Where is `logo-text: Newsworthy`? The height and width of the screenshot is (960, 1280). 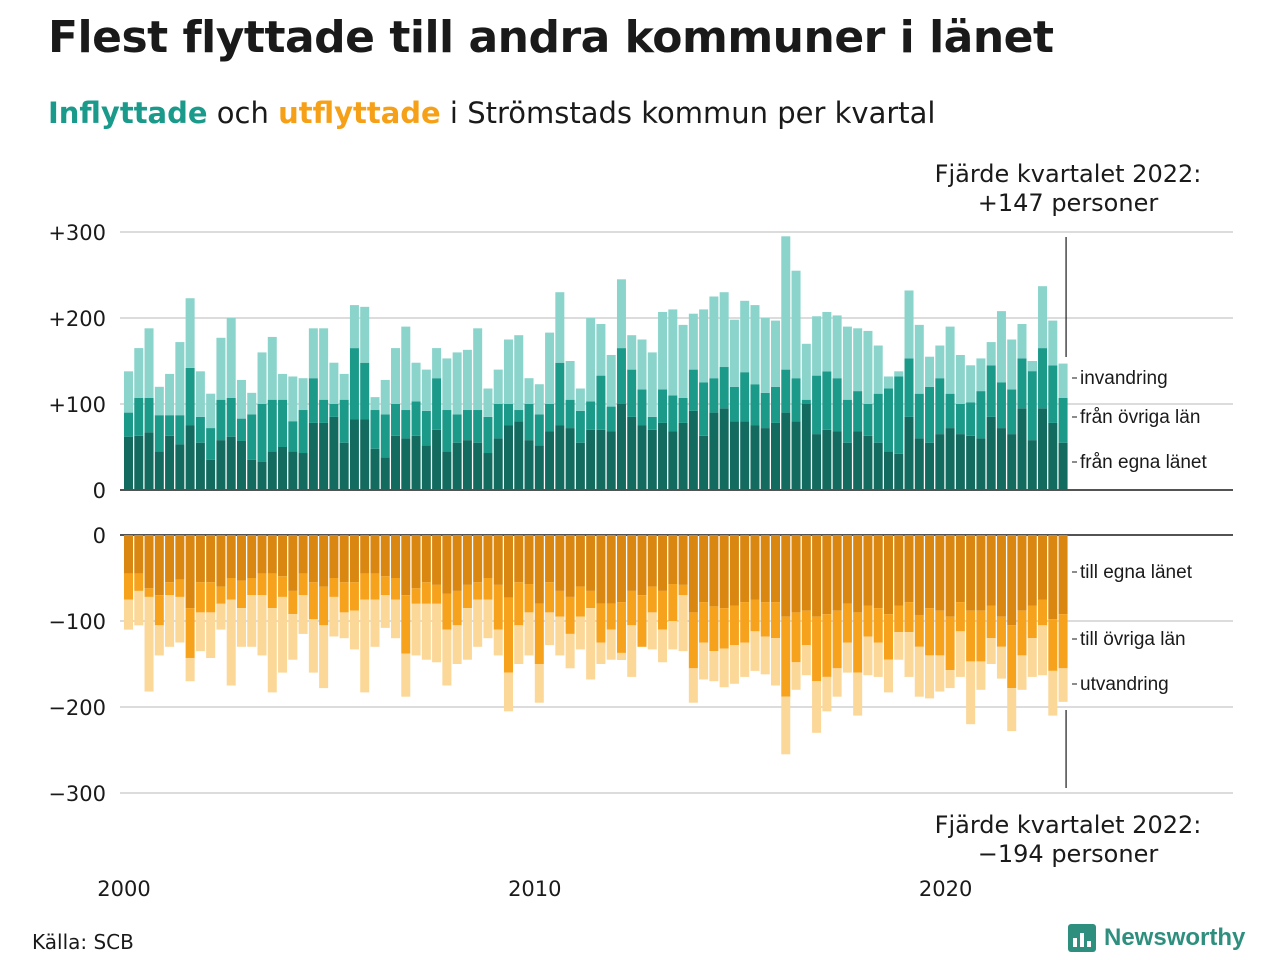 logo-text: Newsworthy is located at coordinates (1175, 937).